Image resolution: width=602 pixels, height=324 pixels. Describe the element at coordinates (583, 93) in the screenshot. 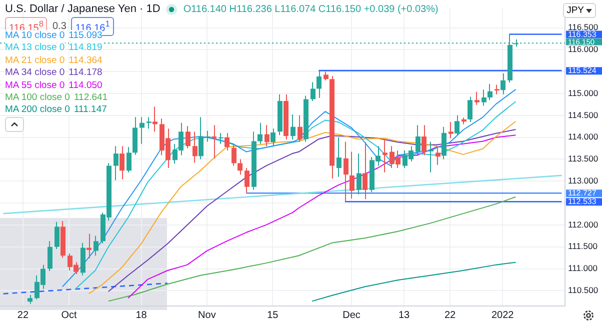

I see `y-tick-label: 115.000` at that location.